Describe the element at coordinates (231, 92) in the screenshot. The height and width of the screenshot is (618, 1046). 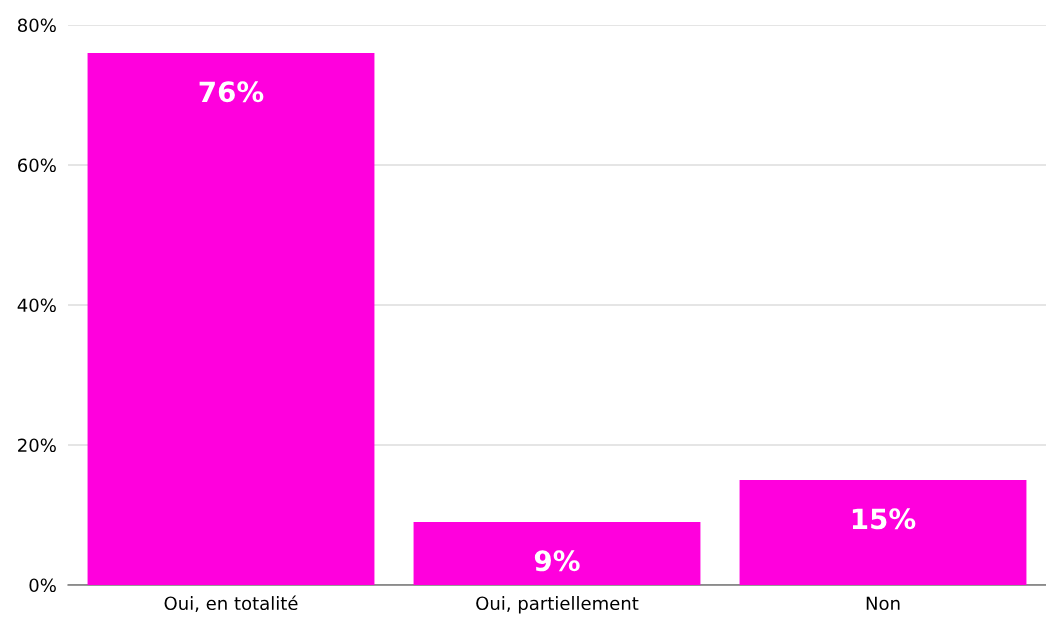
I see `data-label: 76%` at that location.